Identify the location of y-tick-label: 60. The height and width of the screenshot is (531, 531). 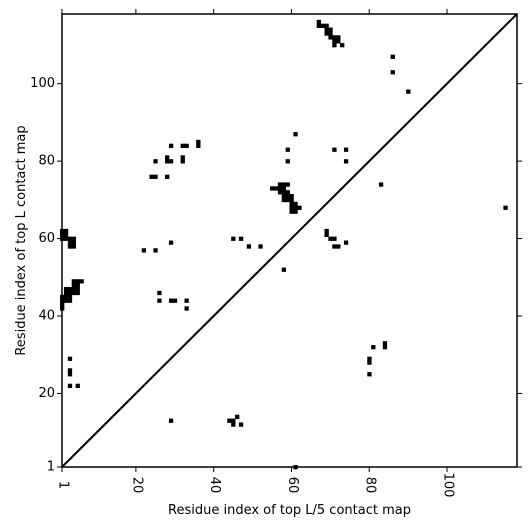
(46, 238).